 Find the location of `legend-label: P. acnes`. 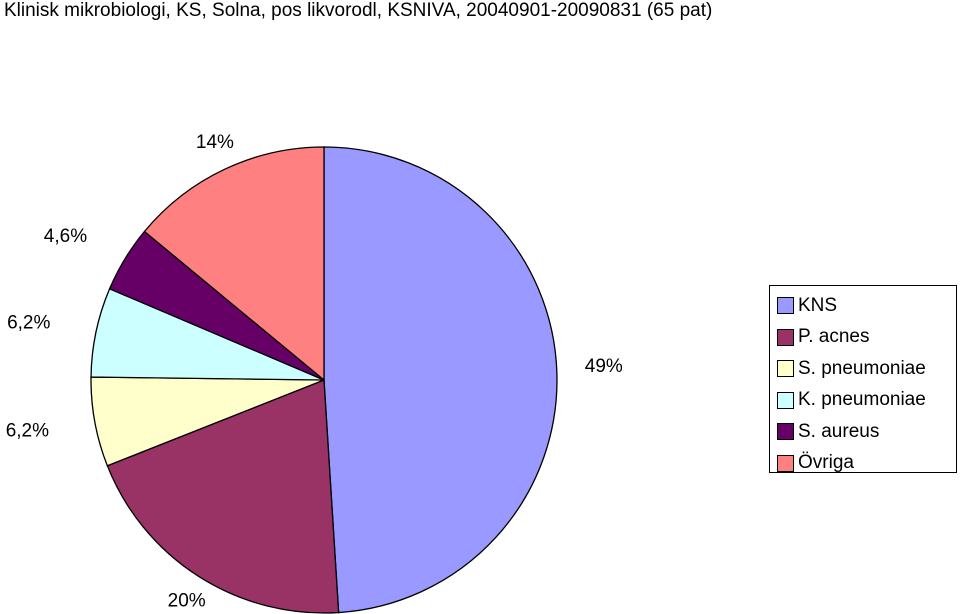

legend-label: P. acnes is located at coordinates (834, 337).